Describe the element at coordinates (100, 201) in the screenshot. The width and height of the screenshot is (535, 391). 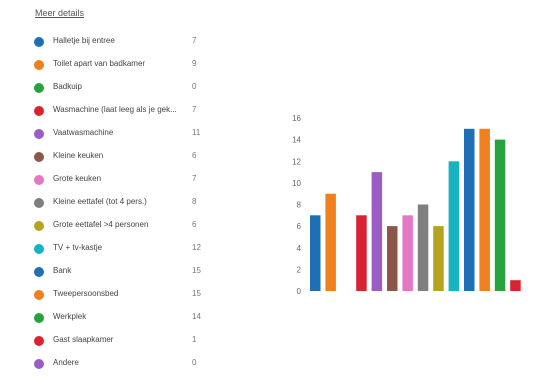
I see `legend-label: Kleine eettafel (tot 4 pers.)` at that location.